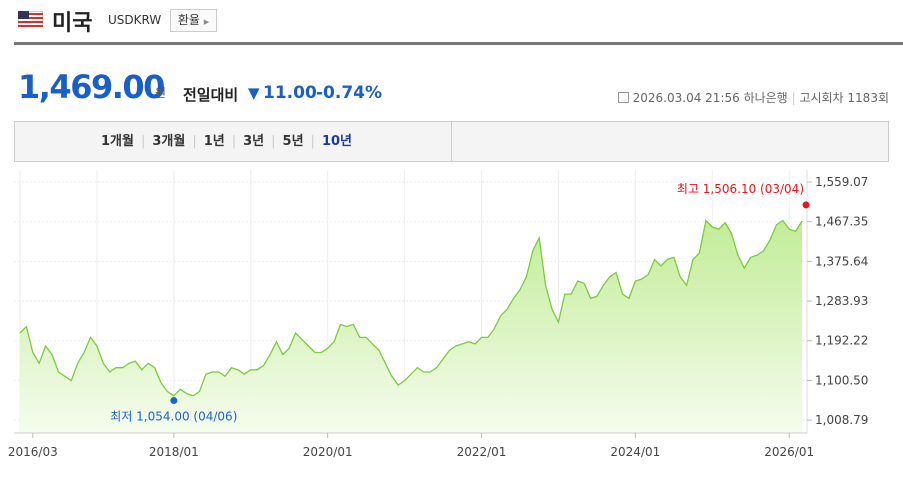 The image size is (903, 482). Describe the element at coordinates (254, 141) in the screenshot. I see `period-tab: 3년` at that location.